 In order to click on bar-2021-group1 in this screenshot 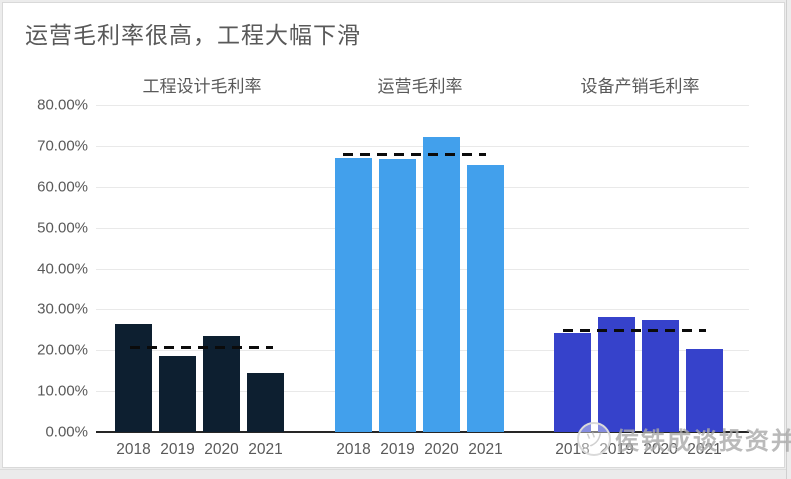, I will do `click(265, 402)`.